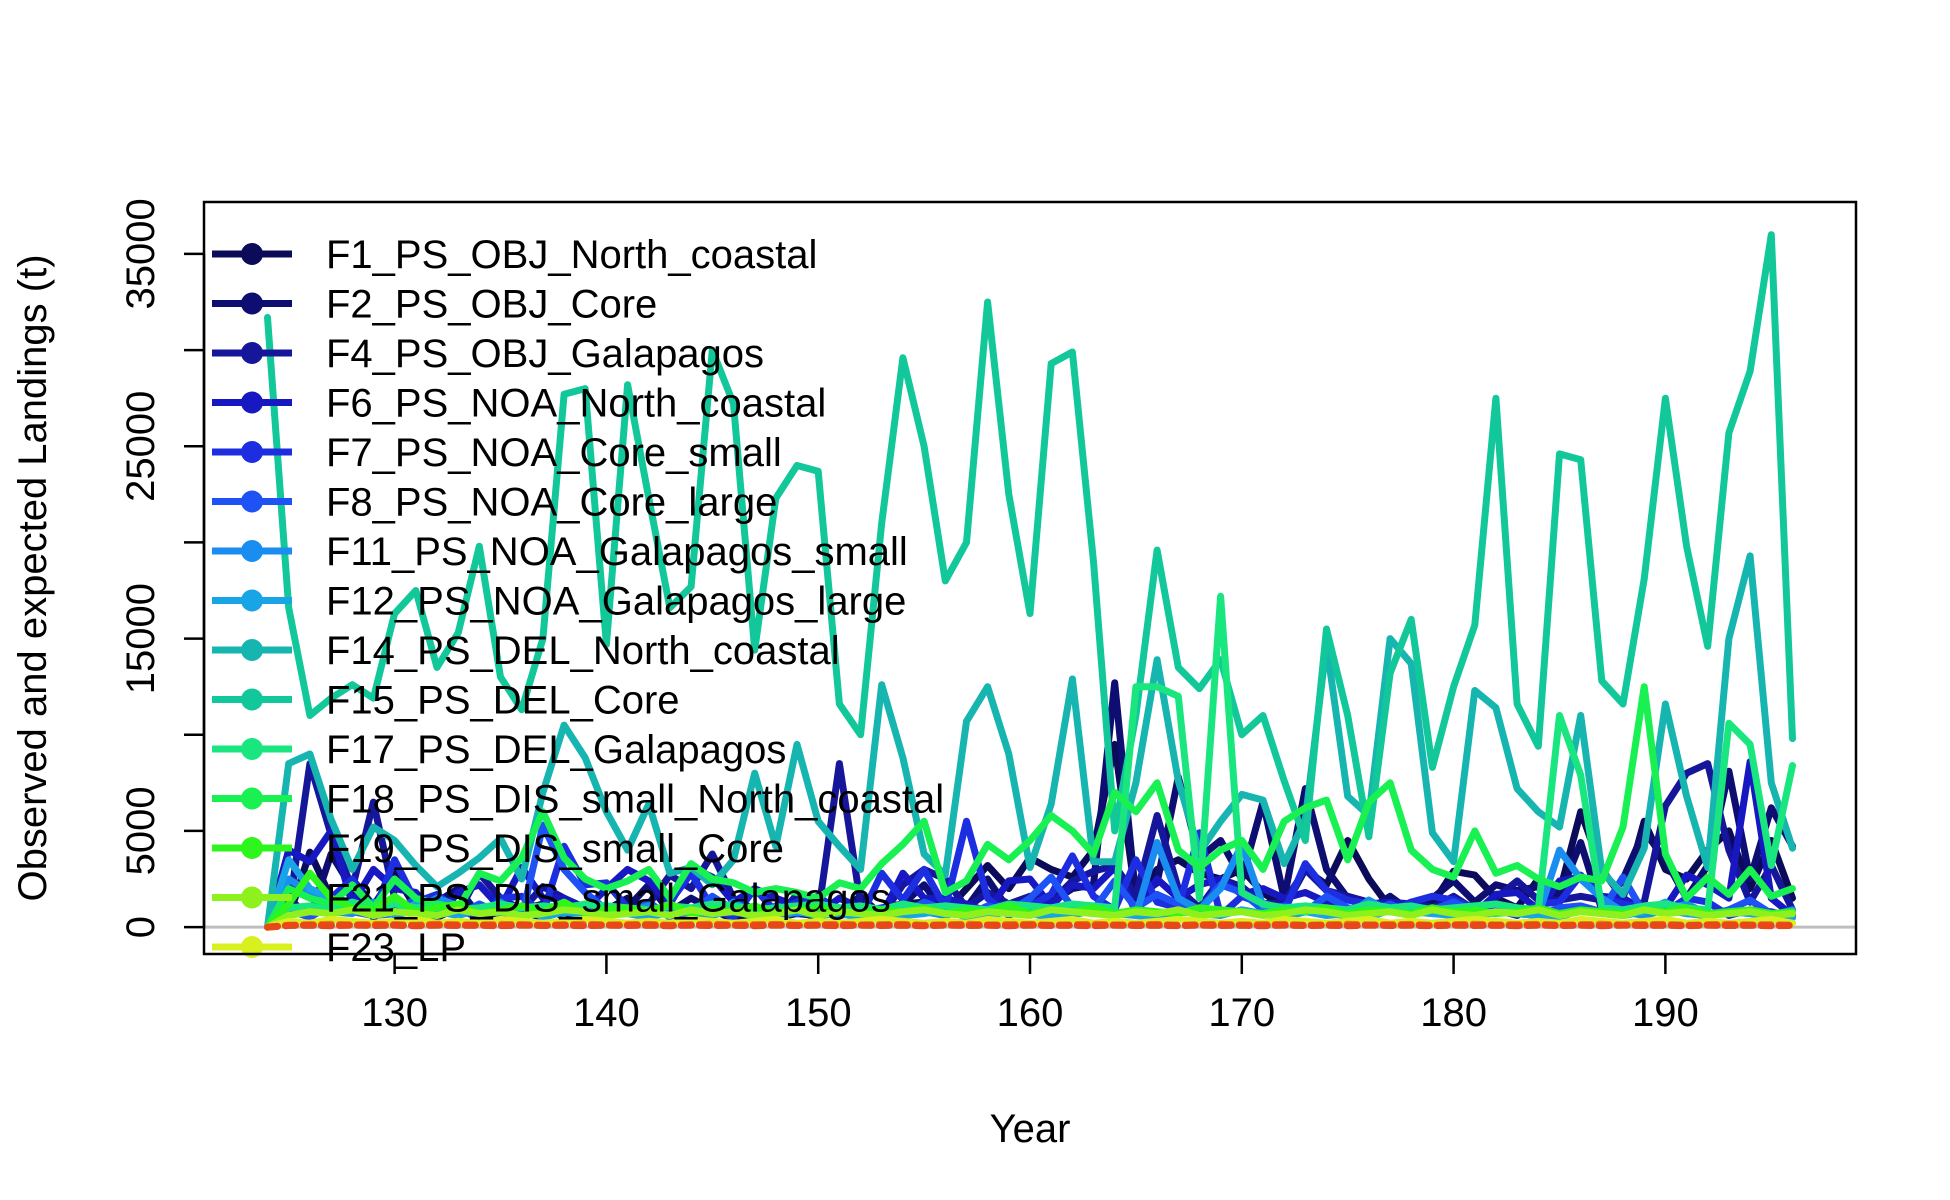 The width and height of the screenshot is (1950, 1200). I want to click on legend-item: F7_PS_NOA_Core_small, so click(497, 453).